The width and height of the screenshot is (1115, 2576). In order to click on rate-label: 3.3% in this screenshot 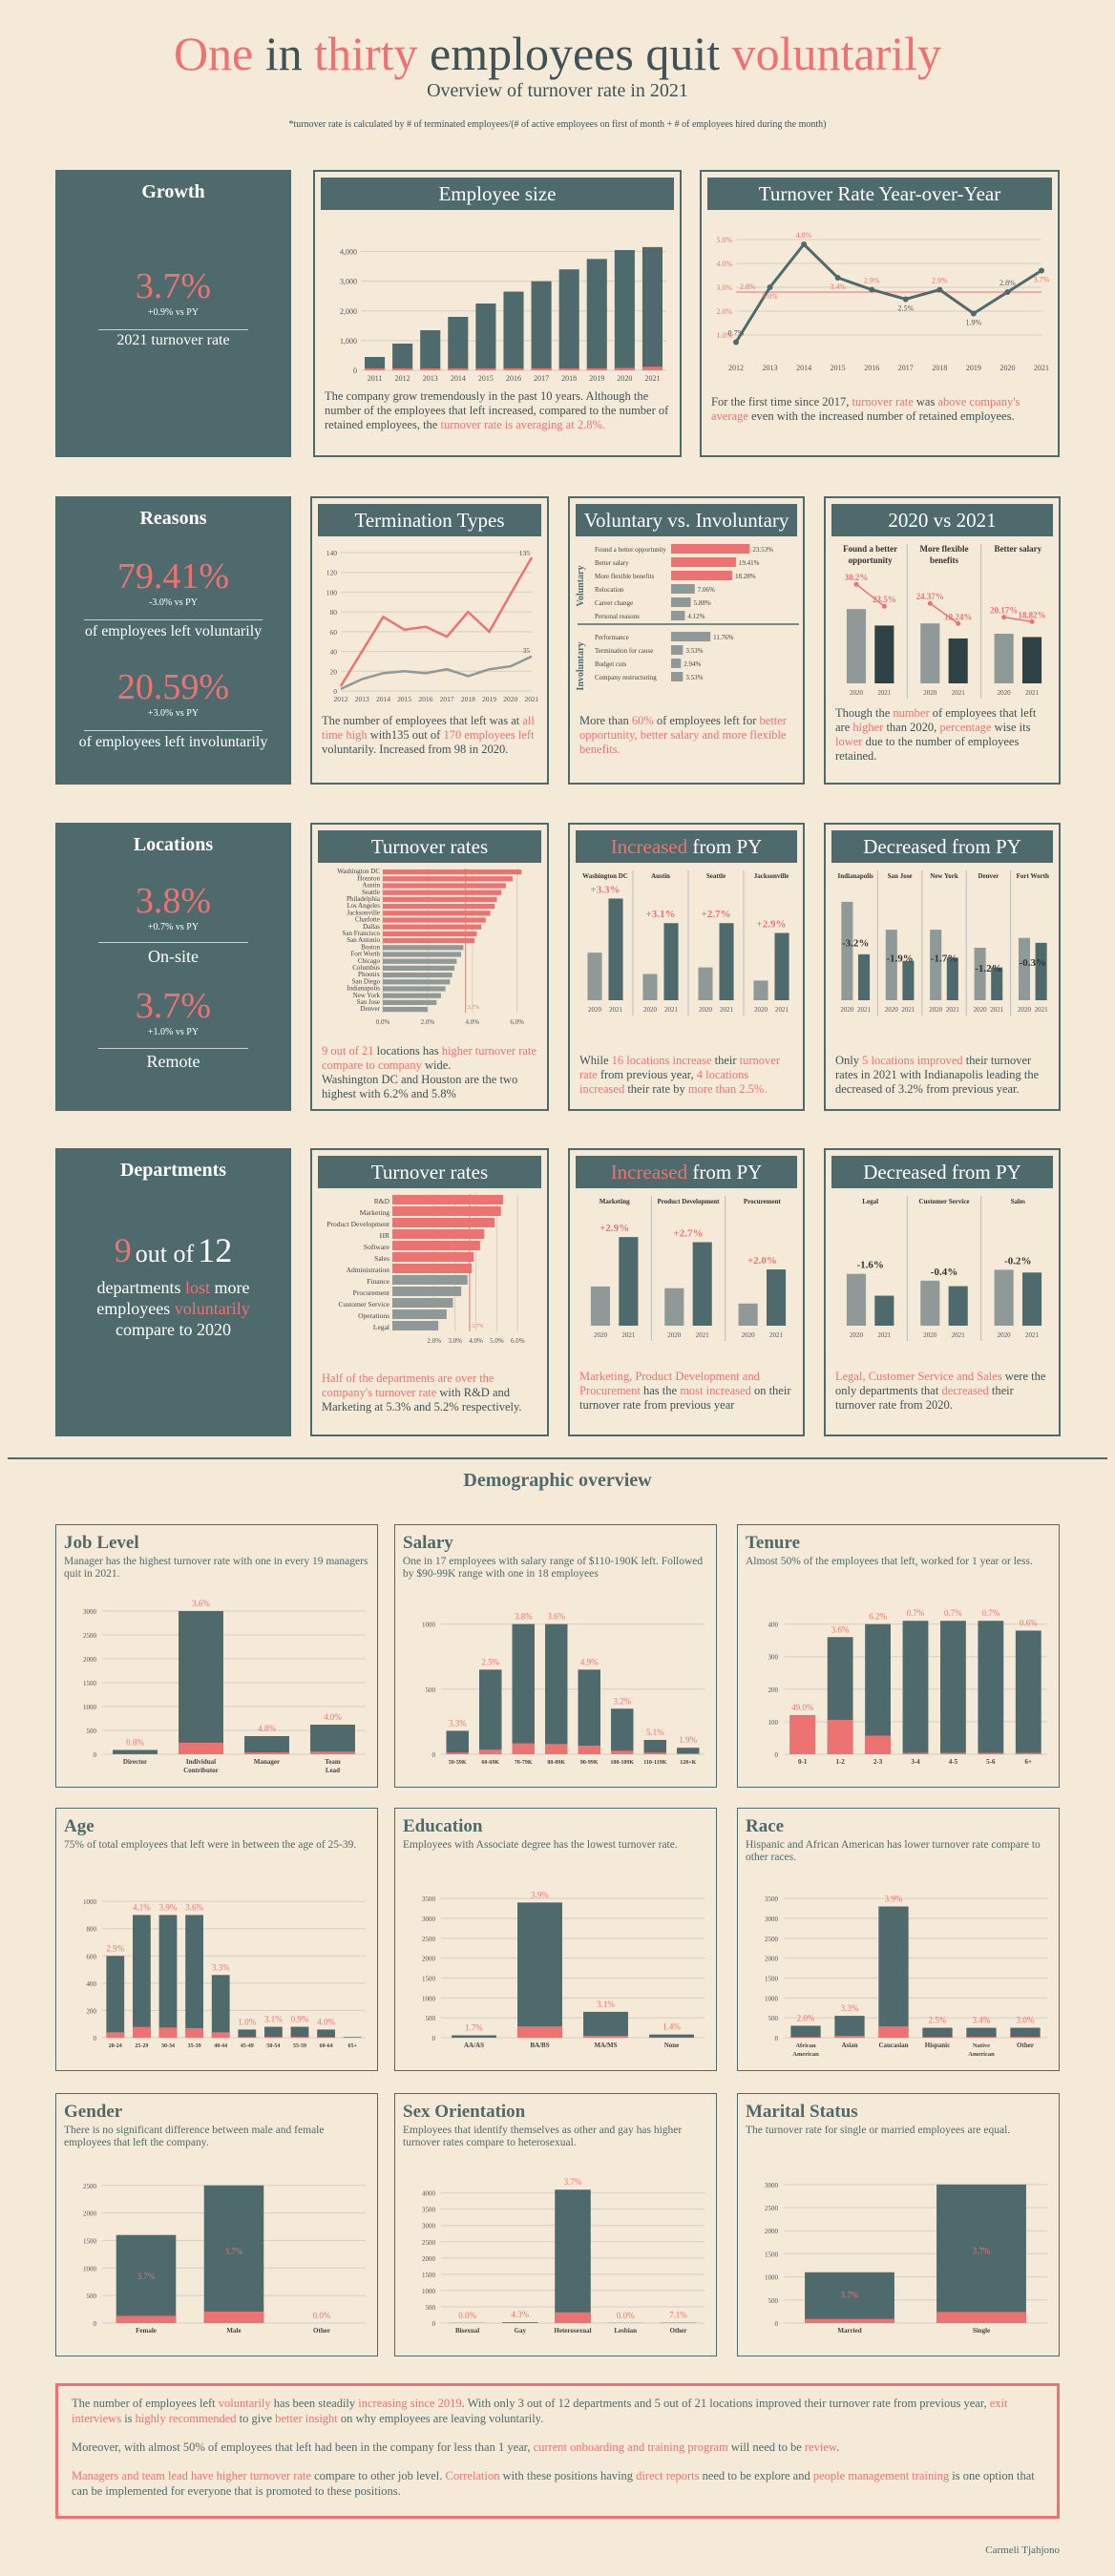, I will do `click(458, 1723)`.